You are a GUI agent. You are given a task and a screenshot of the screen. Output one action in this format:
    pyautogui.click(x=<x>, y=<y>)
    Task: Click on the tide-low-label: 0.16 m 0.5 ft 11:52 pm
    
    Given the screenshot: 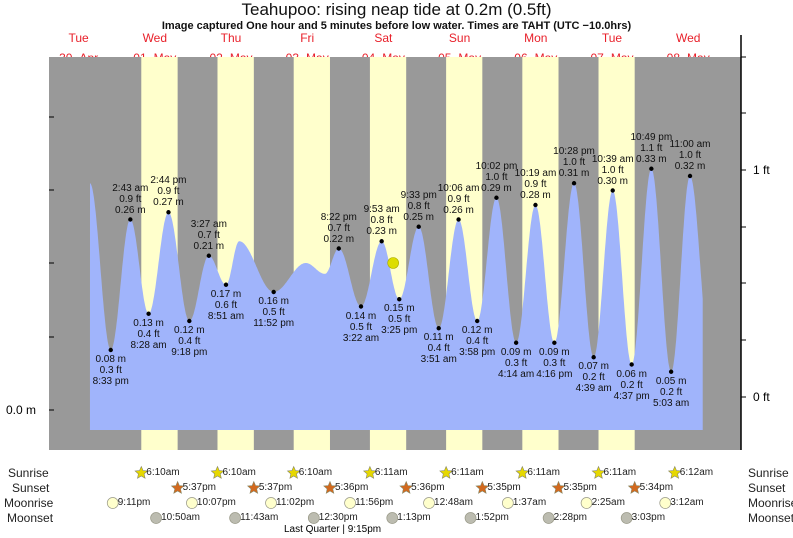 What is the action you would take?
    pyautogui.click(x=274, y=312)
    